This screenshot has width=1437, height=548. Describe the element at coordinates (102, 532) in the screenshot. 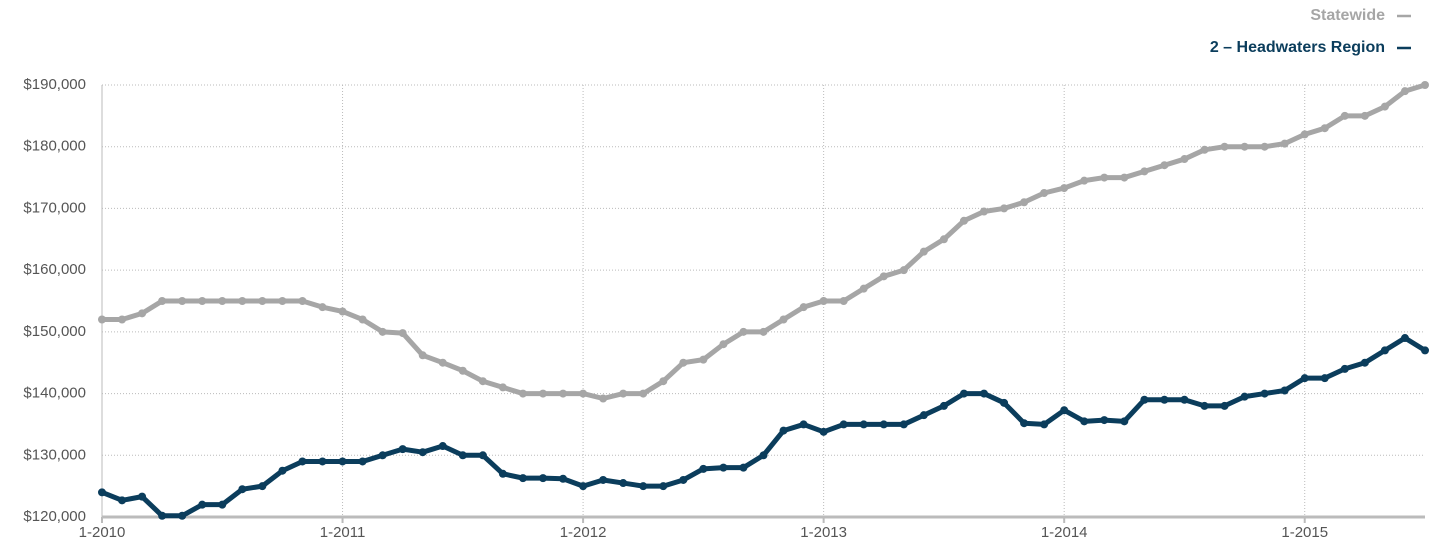

I see `x-tick-label: 1-2010` at that location.